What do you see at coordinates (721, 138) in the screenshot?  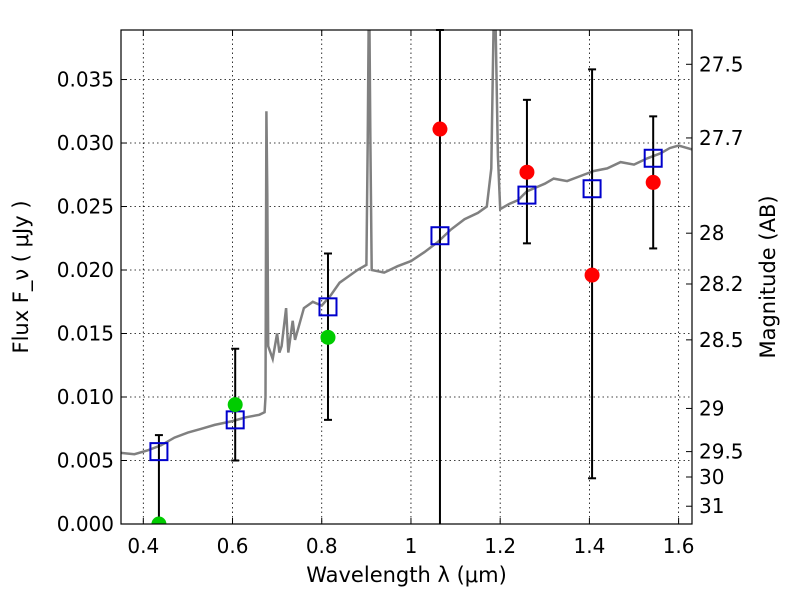 I see `right-tick-label: 27.7` at bounding box center [721, 138].